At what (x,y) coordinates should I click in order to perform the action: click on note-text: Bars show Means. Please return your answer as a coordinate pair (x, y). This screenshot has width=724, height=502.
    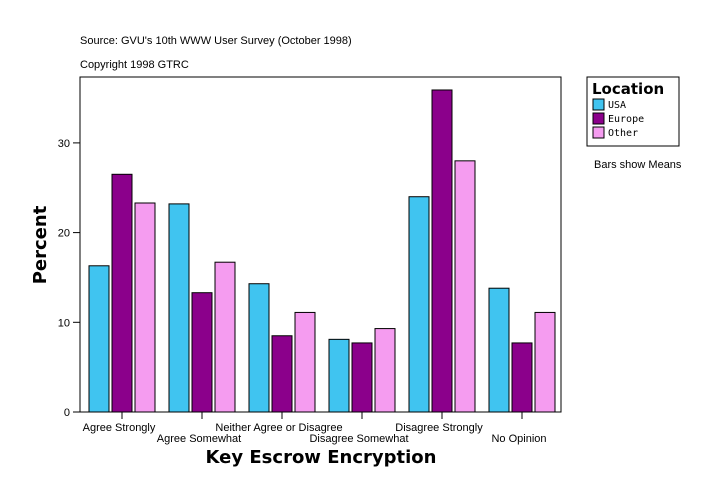
    Looking at the image, I should click on (638, 165).